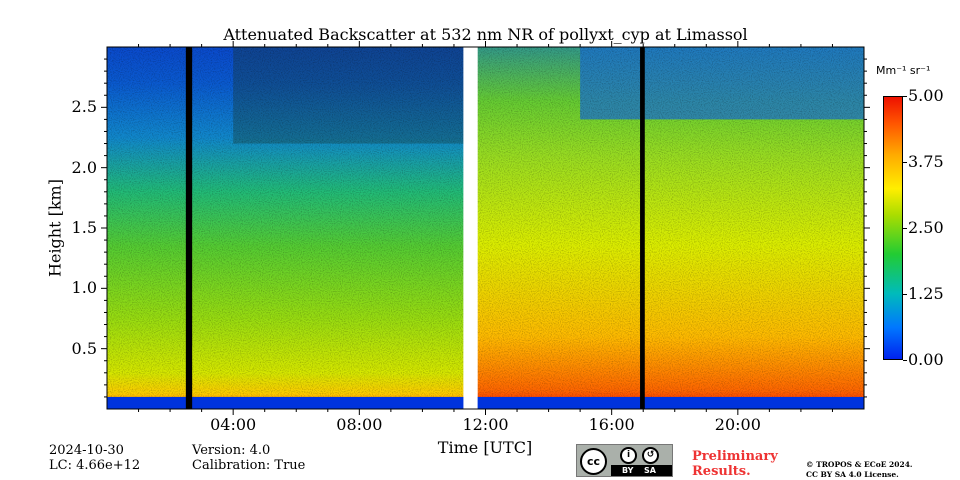 The width and height of the screenshot is (960, 480). What do you see at coordinates (95, 465) in the screenshot?
I see `footer-lc: LC: 4.66e+12` at bounding box center [95, 465].